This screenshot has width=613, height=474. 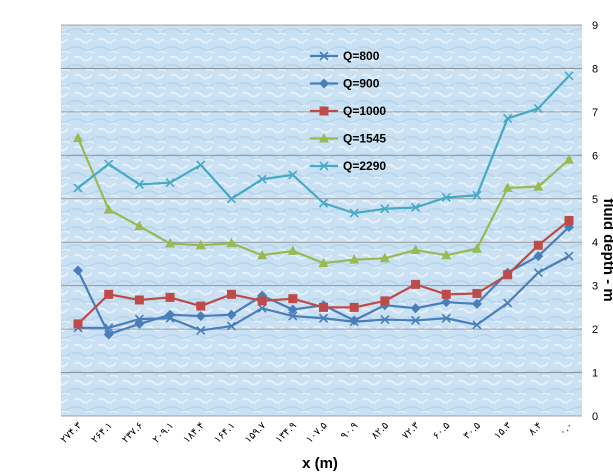 I want to click on legend-label: Q=800, so click(x=361, y=56).